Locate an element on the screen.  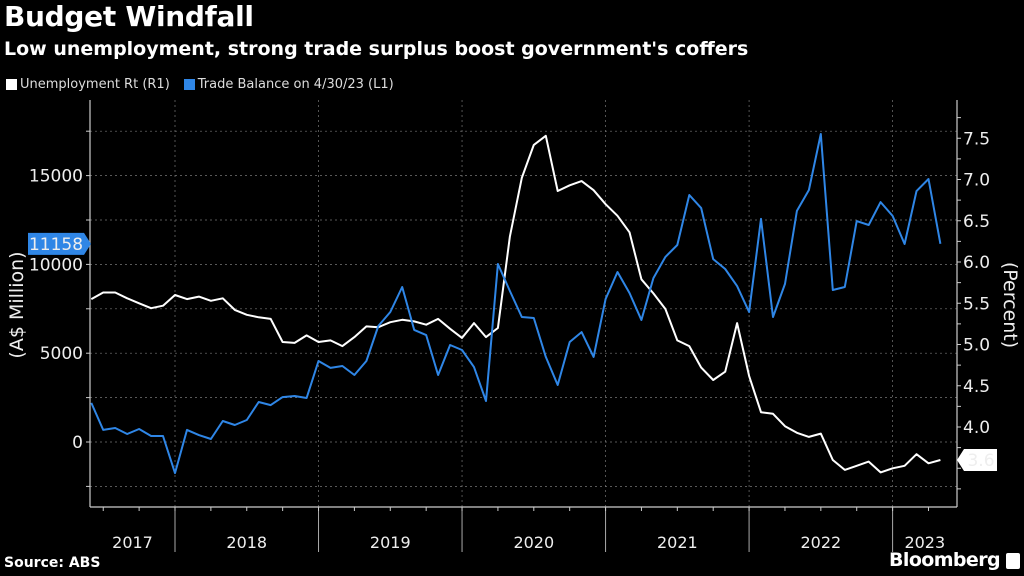
brand-logo: Bloomberg is located at coordinates (945, 560).